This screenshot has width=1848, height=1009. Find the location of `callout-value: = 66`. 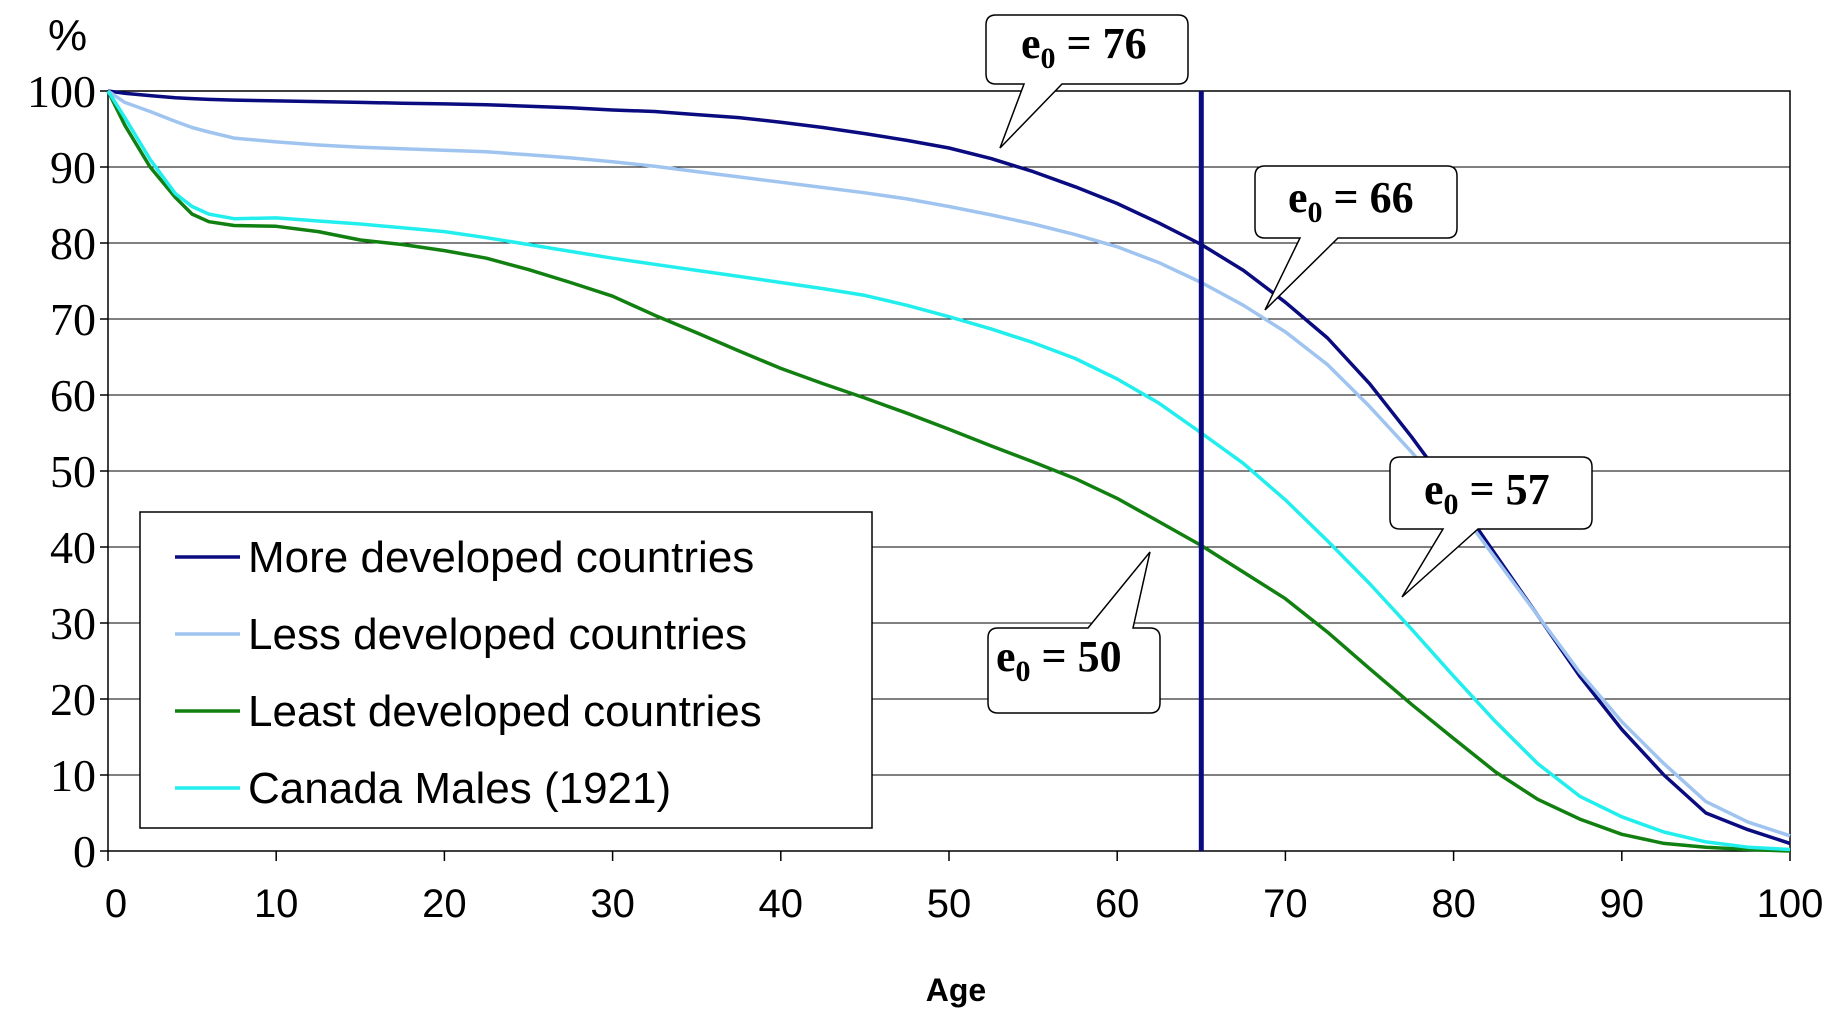

callout-value: = 66 is located at coordinates (1368, 197).